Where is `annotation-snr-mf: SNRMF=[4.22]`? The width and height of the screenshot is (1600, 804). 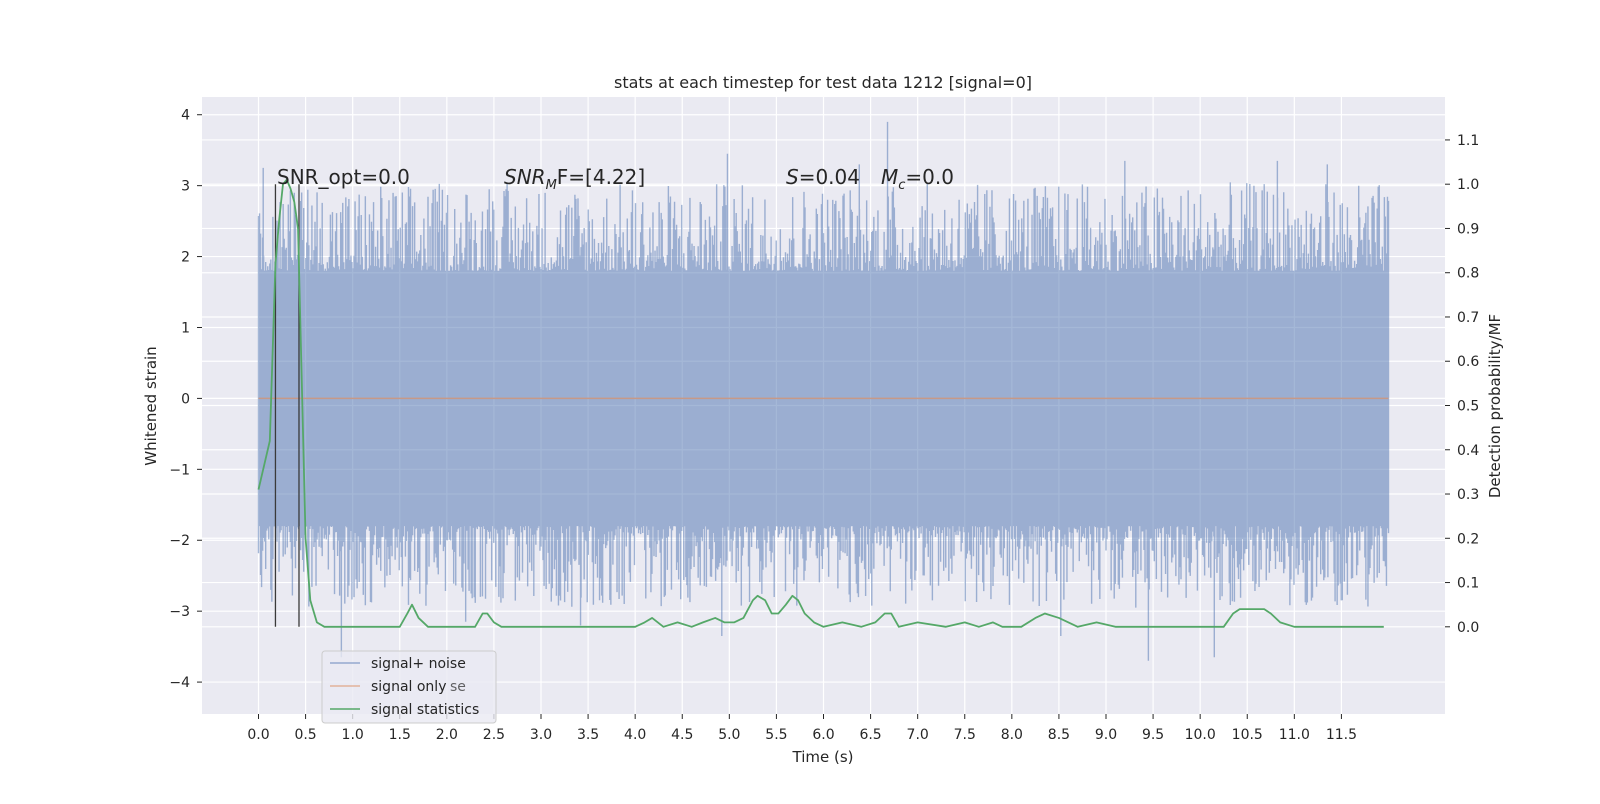 annotation-snr-mf: SNRMF=[4.22] is located at coordinates (574, 179).